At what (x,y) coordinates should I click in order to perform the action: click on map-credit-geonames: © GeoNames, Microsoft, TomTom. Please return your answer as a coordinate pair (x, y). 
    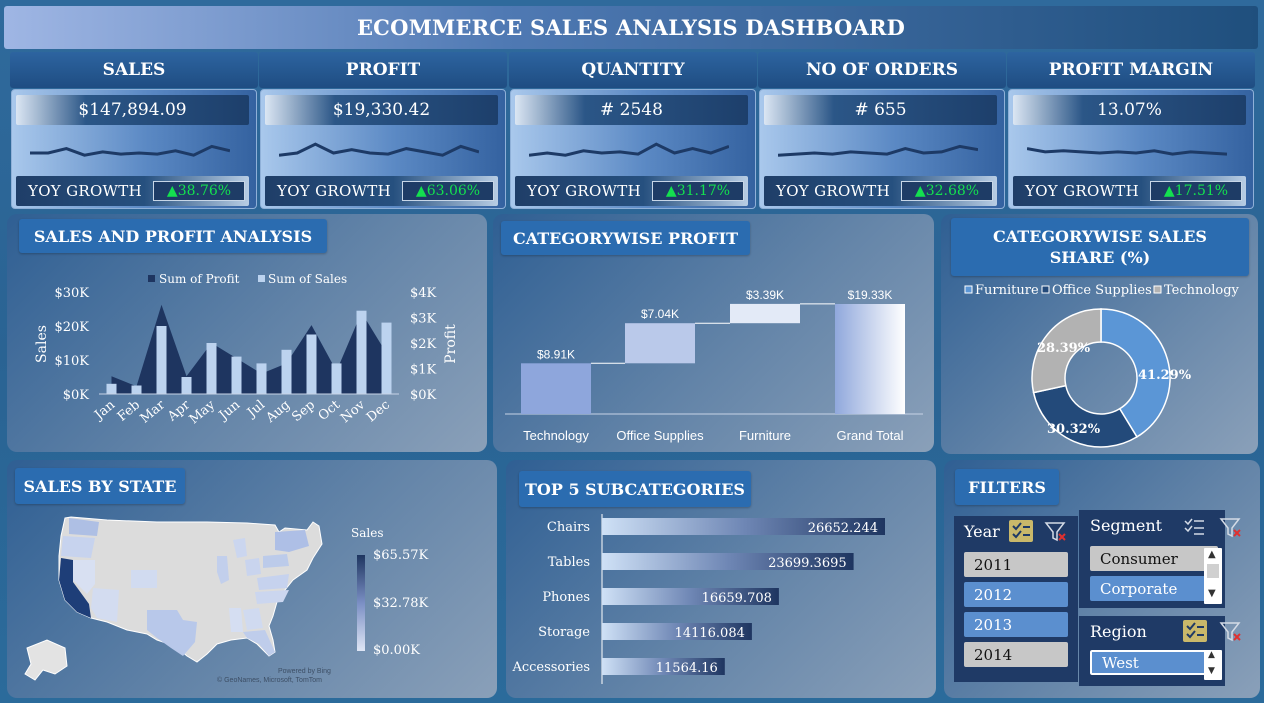
    Looking at the image, I should click on (269, 680).